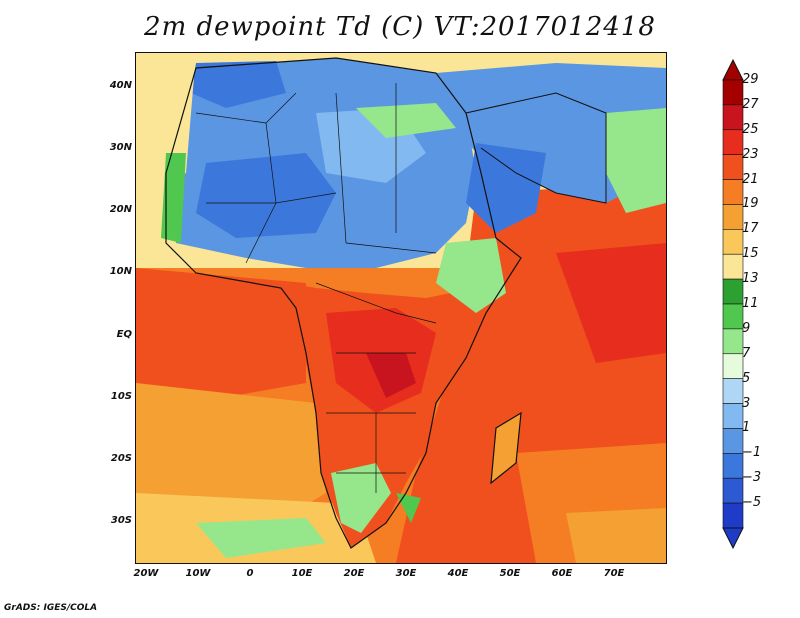 The height and width of the screenshot is (618, 800). What do you see at coordinates (616, 535) in the screenshot?
I see `far-south-indian` at bounding box center [616, 535].